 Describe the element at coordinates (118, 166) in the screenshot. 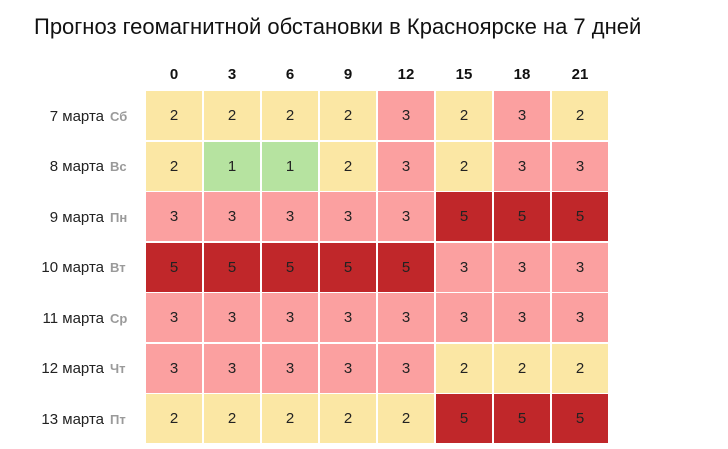

I see `row-weekday: Вс` at that location.